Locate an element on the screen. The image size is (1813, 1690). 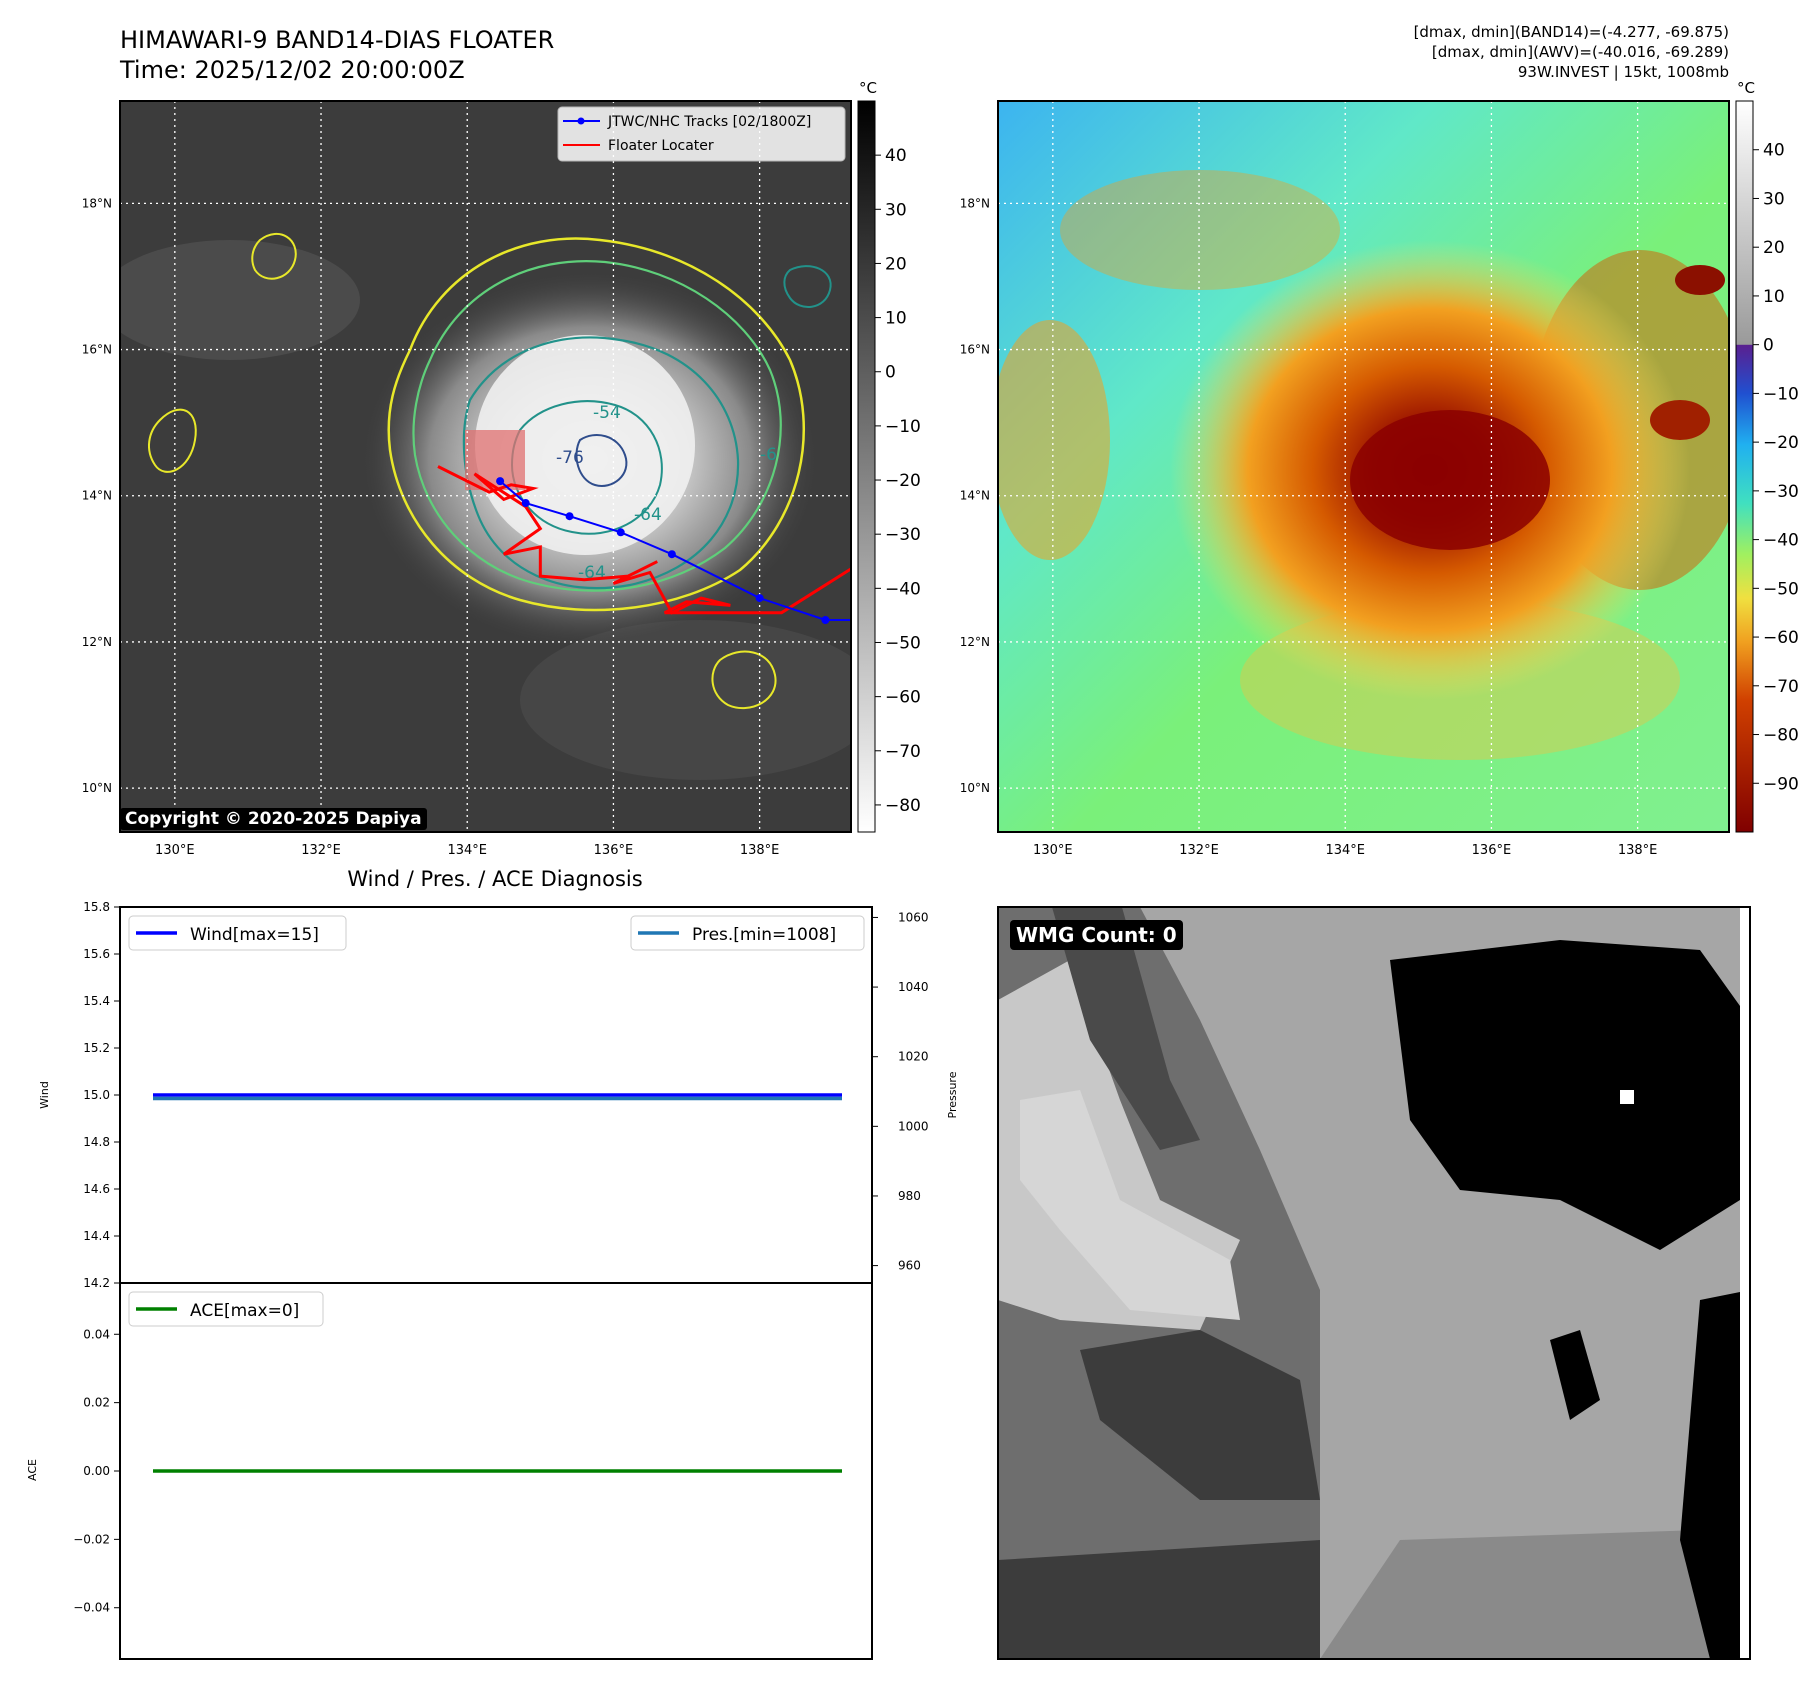
jtwc-track-line is located at coordinates (675, 551).